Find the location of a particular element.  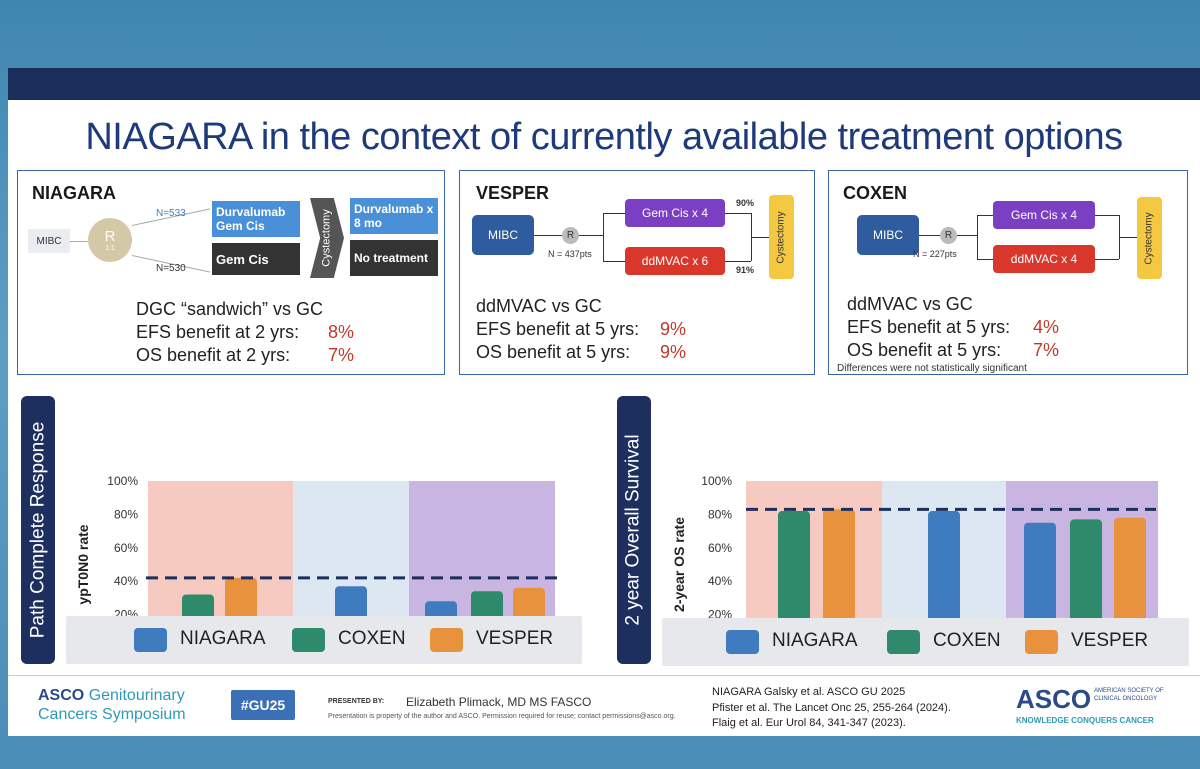

niagara-n-top: N=533 is located at coordinates (171, 213).